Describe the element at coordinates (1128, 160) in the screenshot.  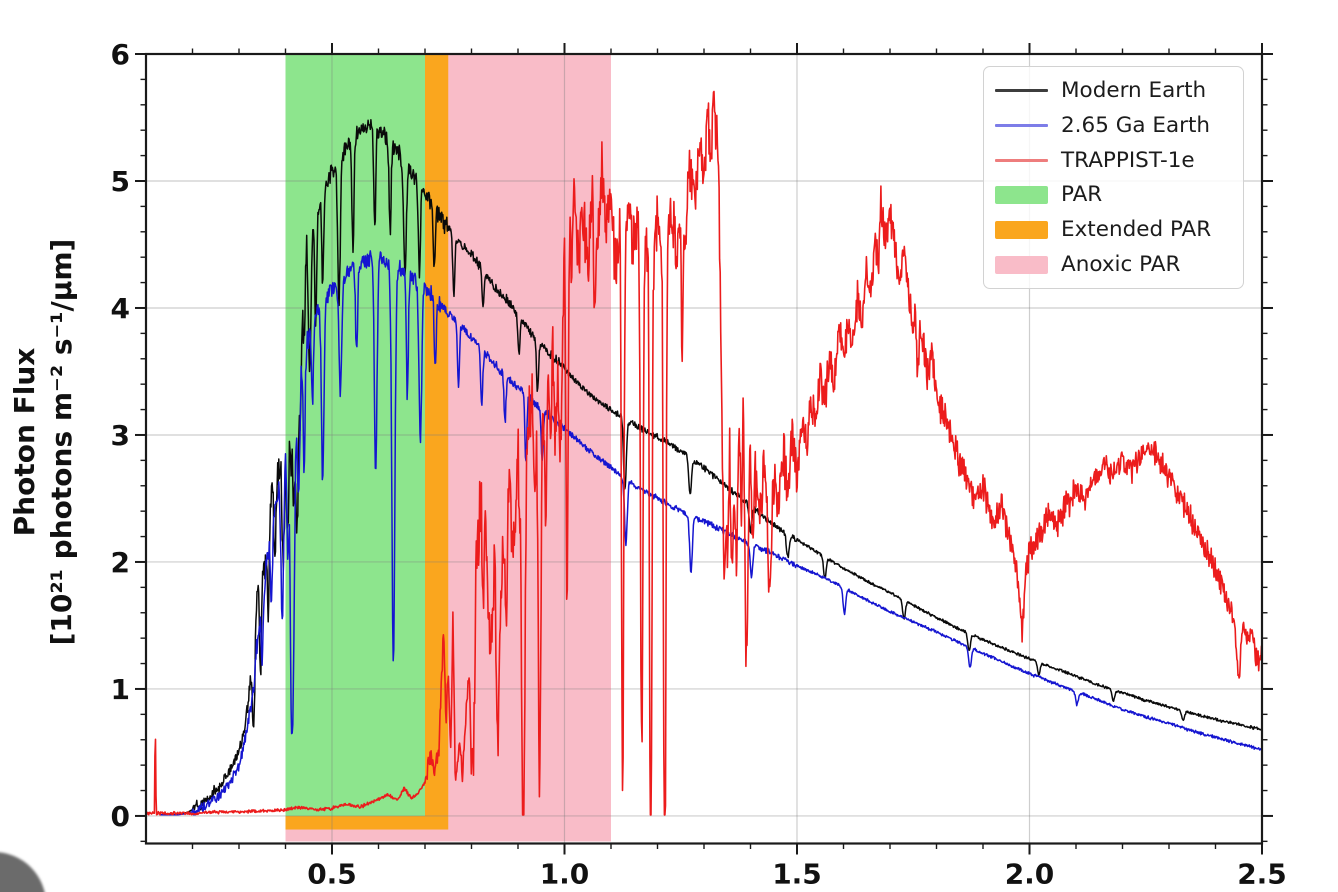
I see `legend-label: TRAPPIST-1e` at that location.